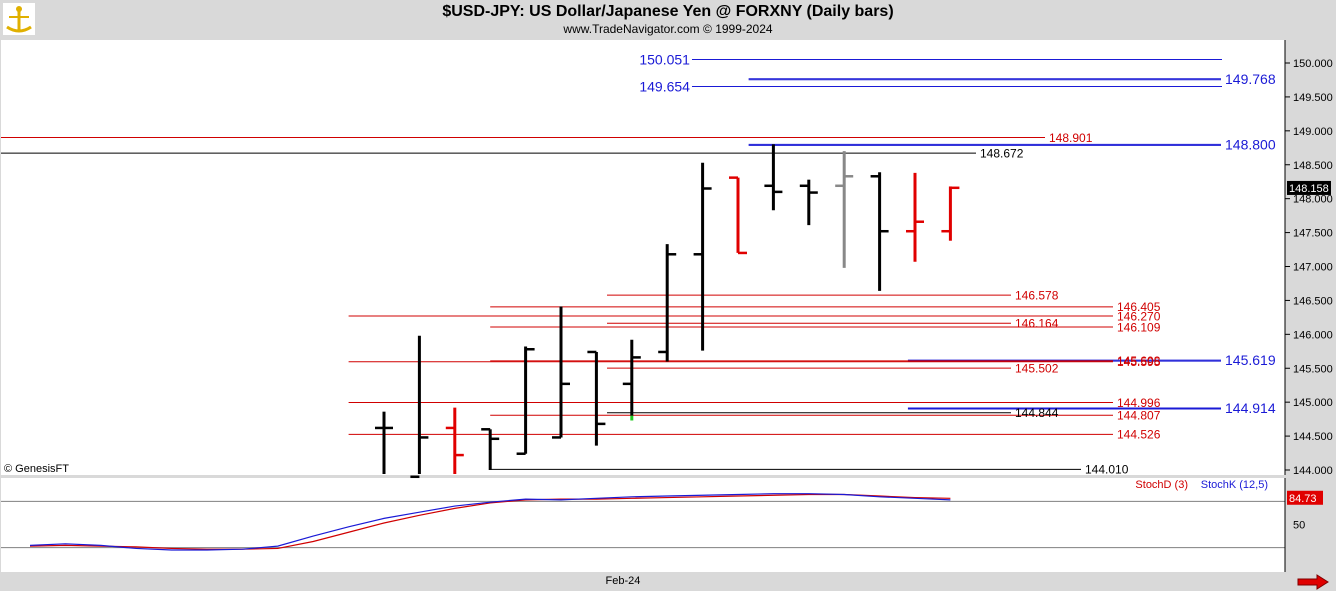  Describe the element at coordinates (1250, 360) in the screenshot. I see `level-label: 145.619` at that location.